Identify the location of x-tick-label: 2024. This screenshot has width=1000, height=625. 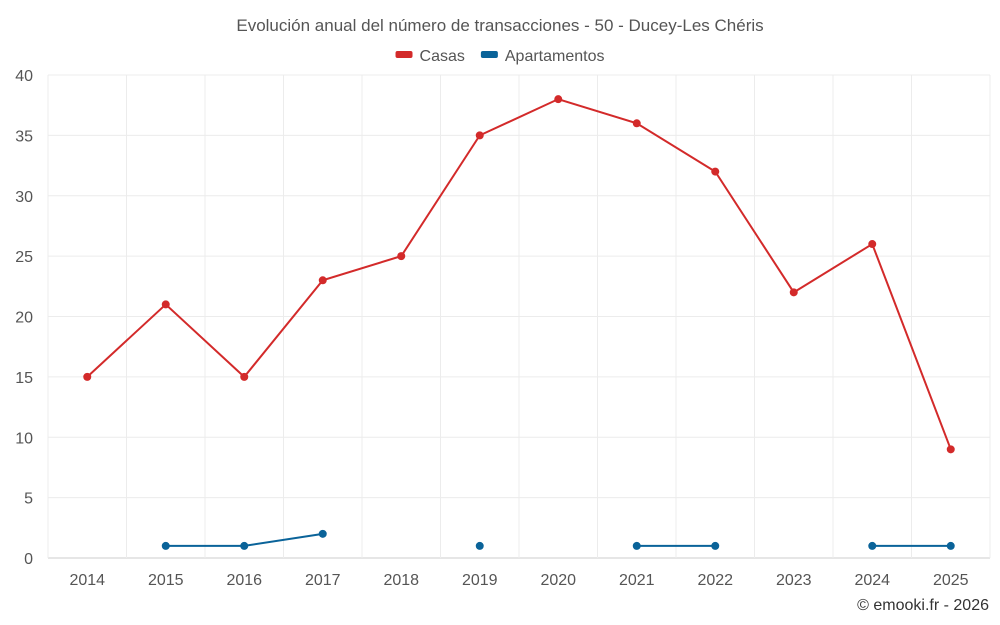
(872, 580).